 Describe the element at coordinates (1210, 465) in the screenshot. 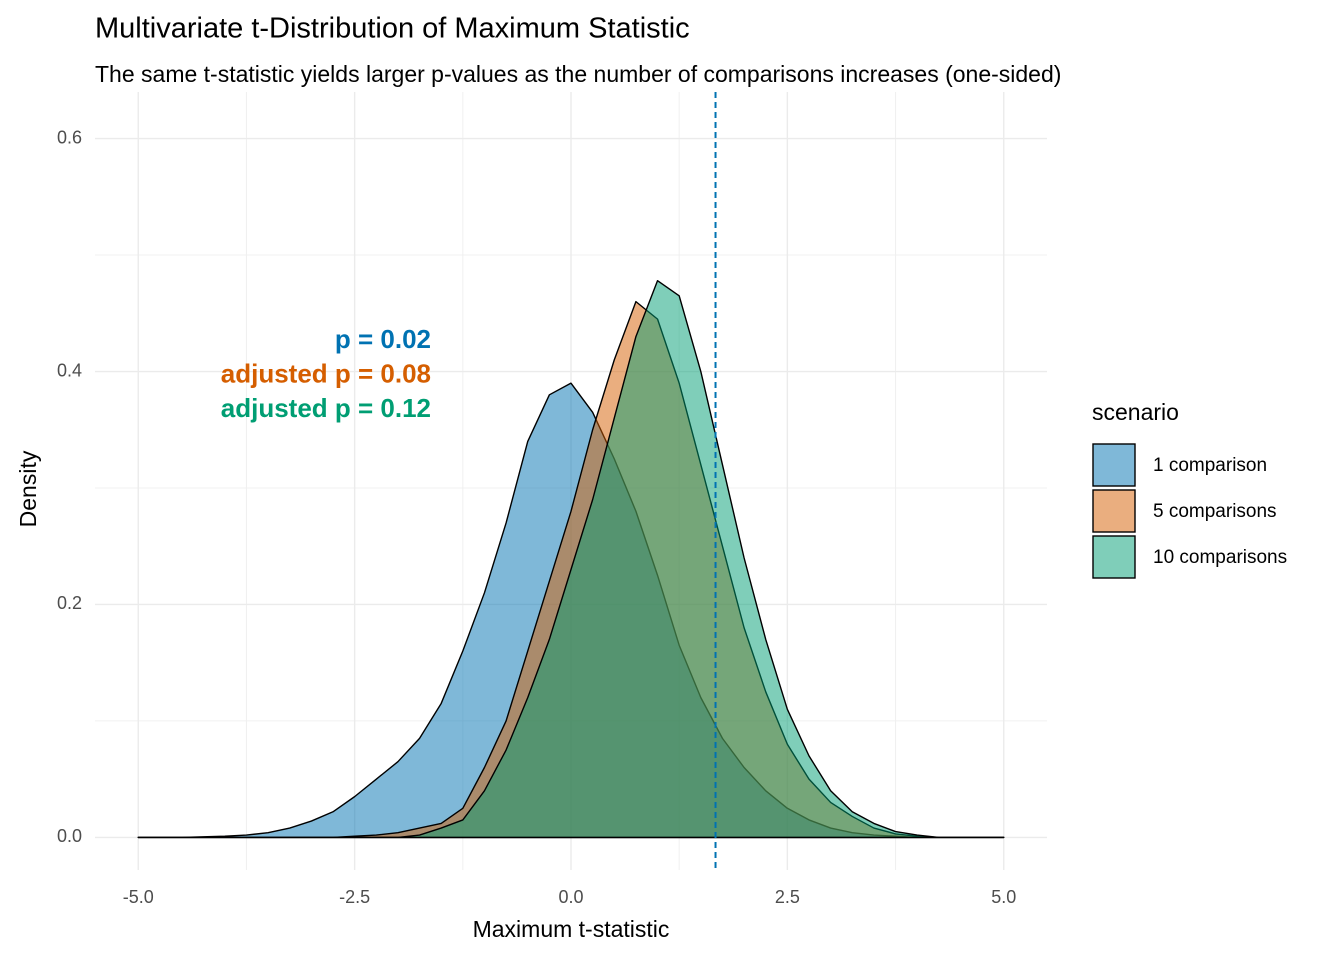

I see `legend-label: 1 comparison` at that location.